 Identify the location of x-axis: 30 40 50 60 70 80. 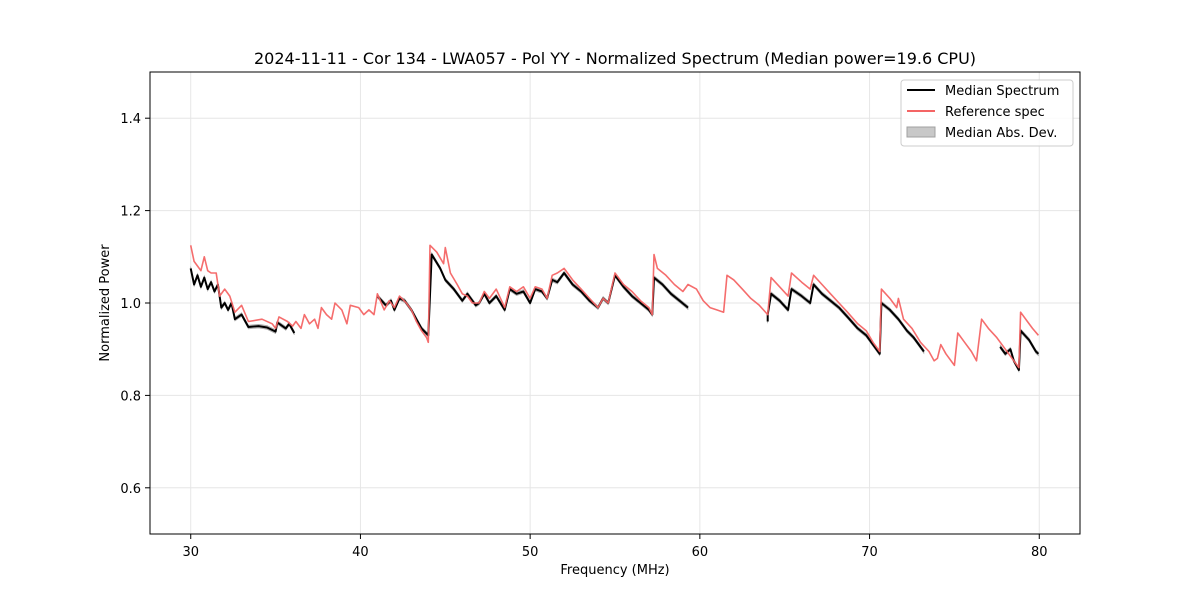
(615, 547).